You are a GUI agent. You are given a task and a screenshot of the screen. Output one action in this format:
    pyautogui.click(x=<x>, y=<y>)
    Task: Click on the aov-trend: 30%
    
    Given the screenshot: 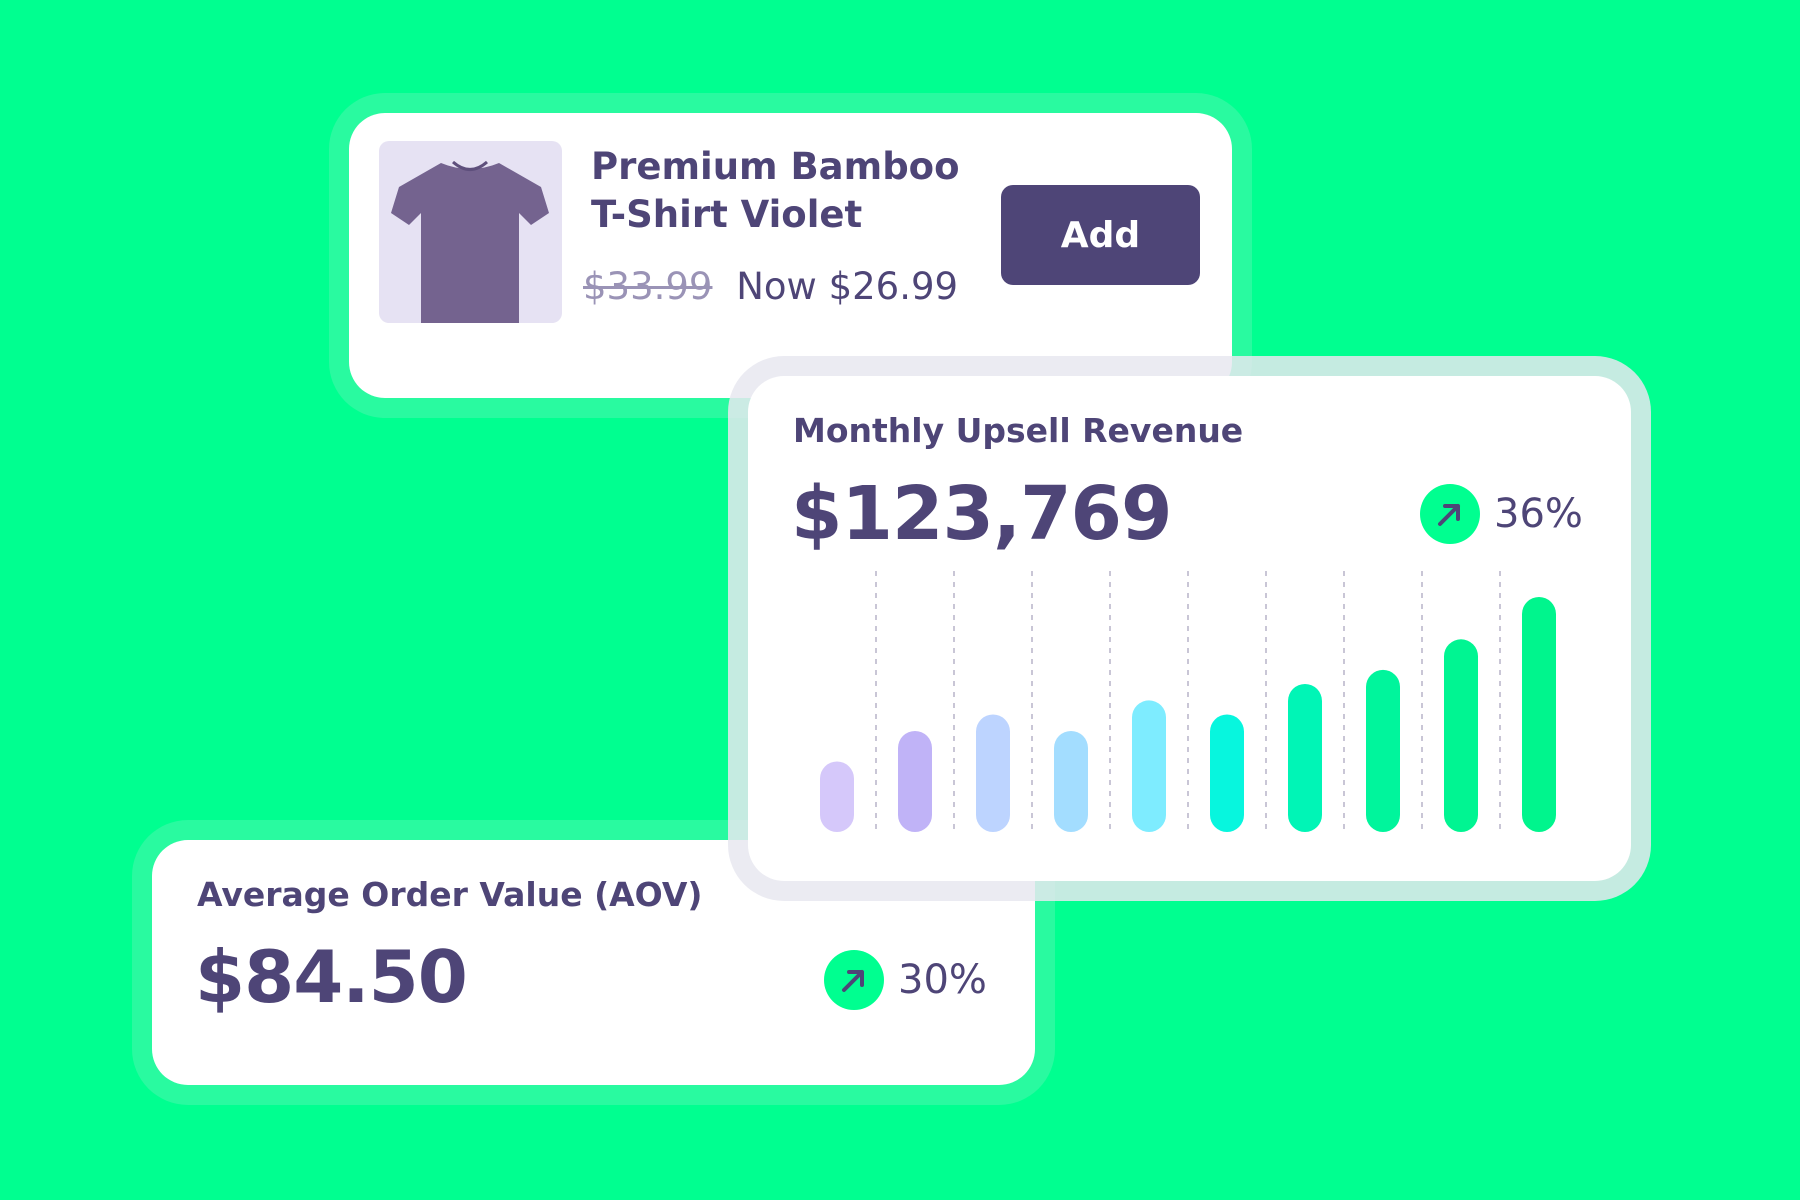 What is the action you would take?
    pyautogui.click(x=905, y=980)
    